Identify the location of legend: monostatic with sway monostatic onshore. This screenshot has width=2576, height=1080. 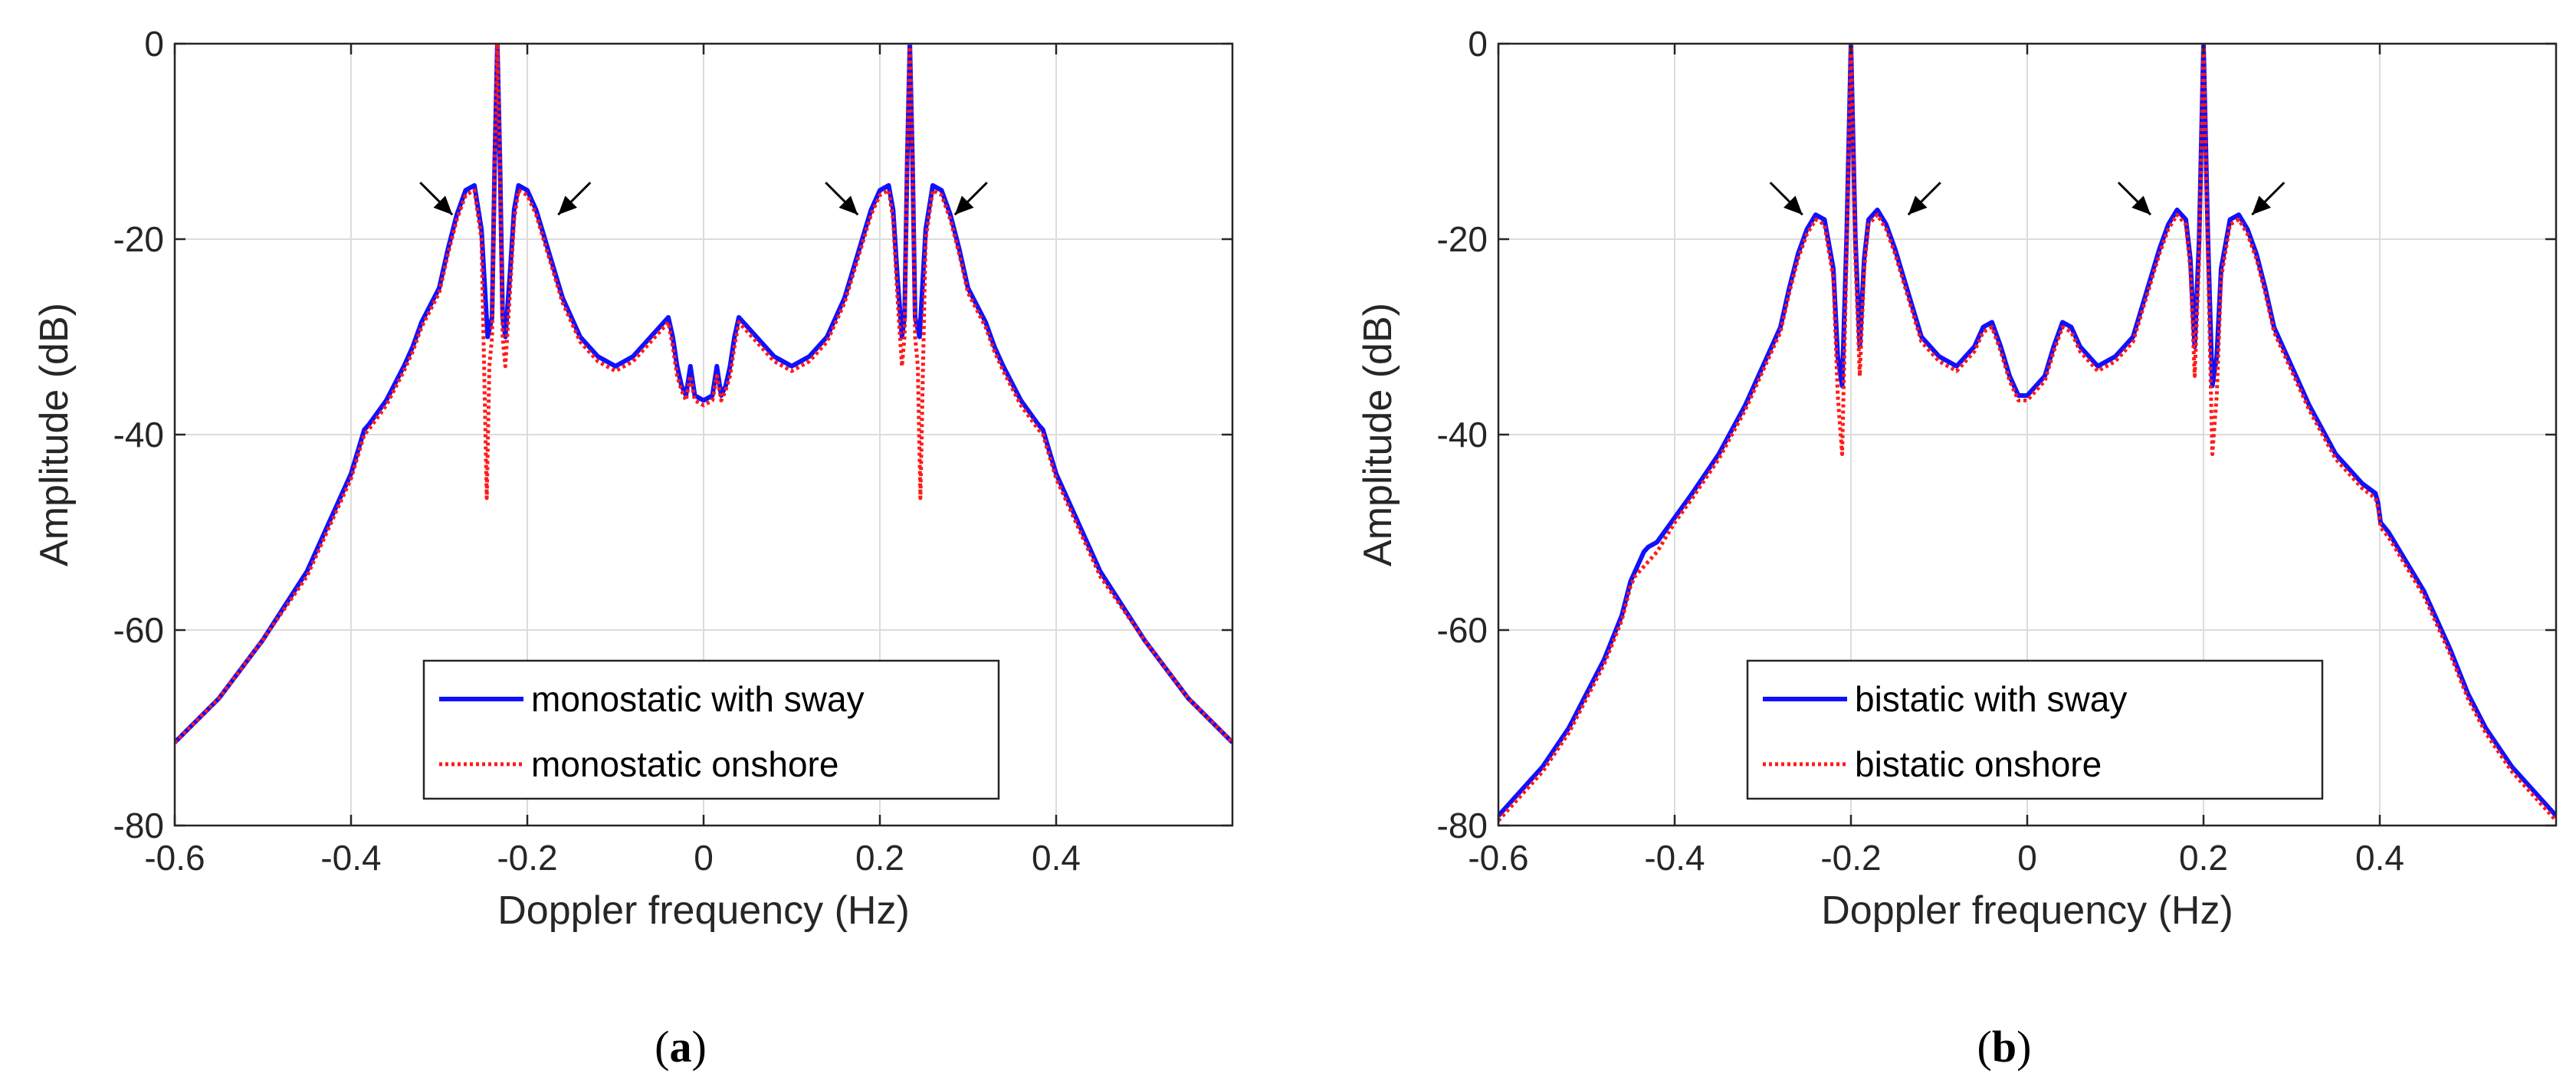
(711, 729).